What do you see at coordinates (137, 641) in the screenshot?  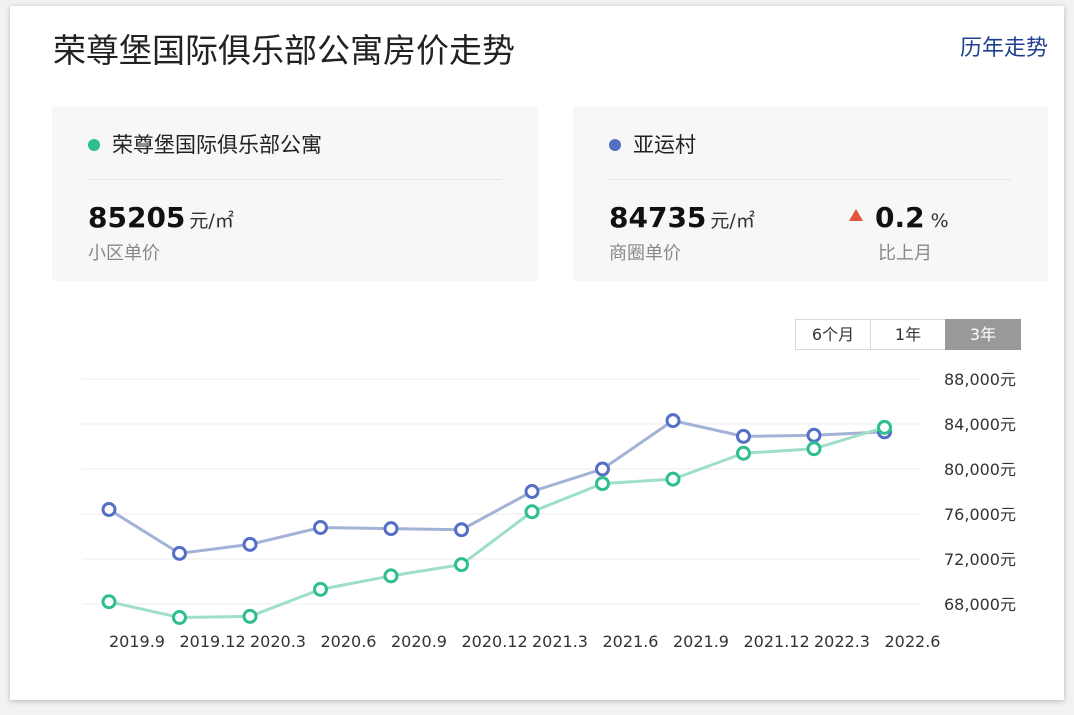 I see `x-tick-label: 2019.9` at bounding box center [137, 641].